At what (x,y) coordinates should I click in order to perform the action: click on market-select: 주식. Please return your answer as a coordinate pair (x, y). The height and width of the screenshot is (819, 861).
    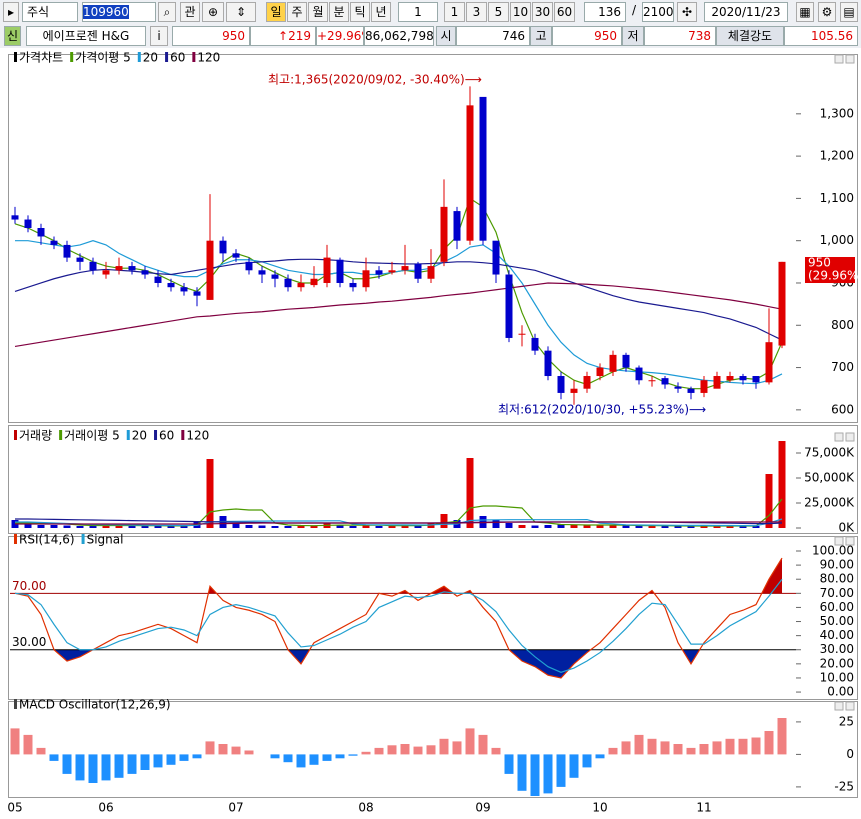
    Looking at the image, I should click on (50, 12).